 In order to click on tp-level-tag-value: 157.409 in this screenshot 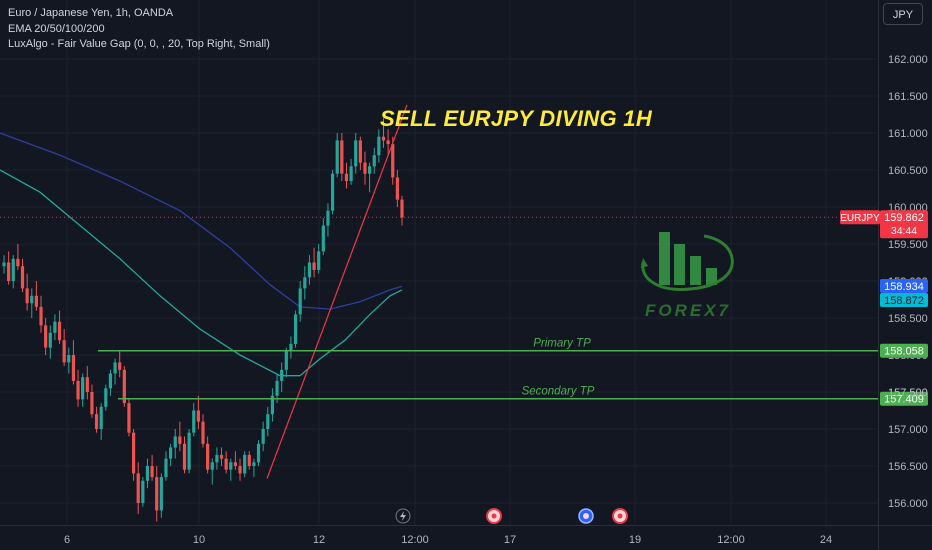, I will do `click(904, 400)`.